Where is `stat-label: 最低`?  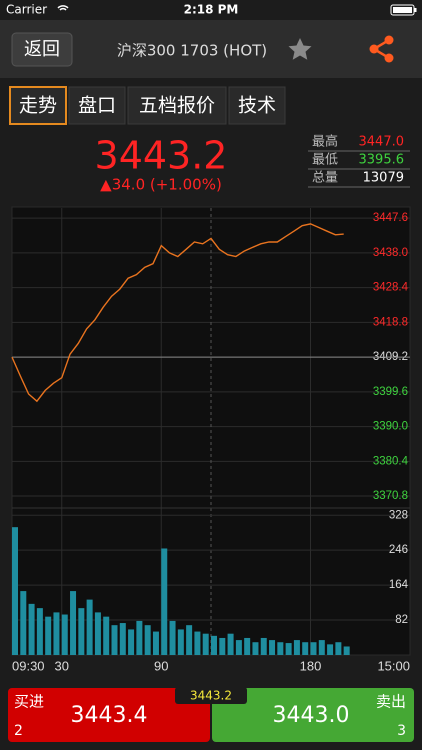
stat-label: 最低 is located at coordinates (325, 160).